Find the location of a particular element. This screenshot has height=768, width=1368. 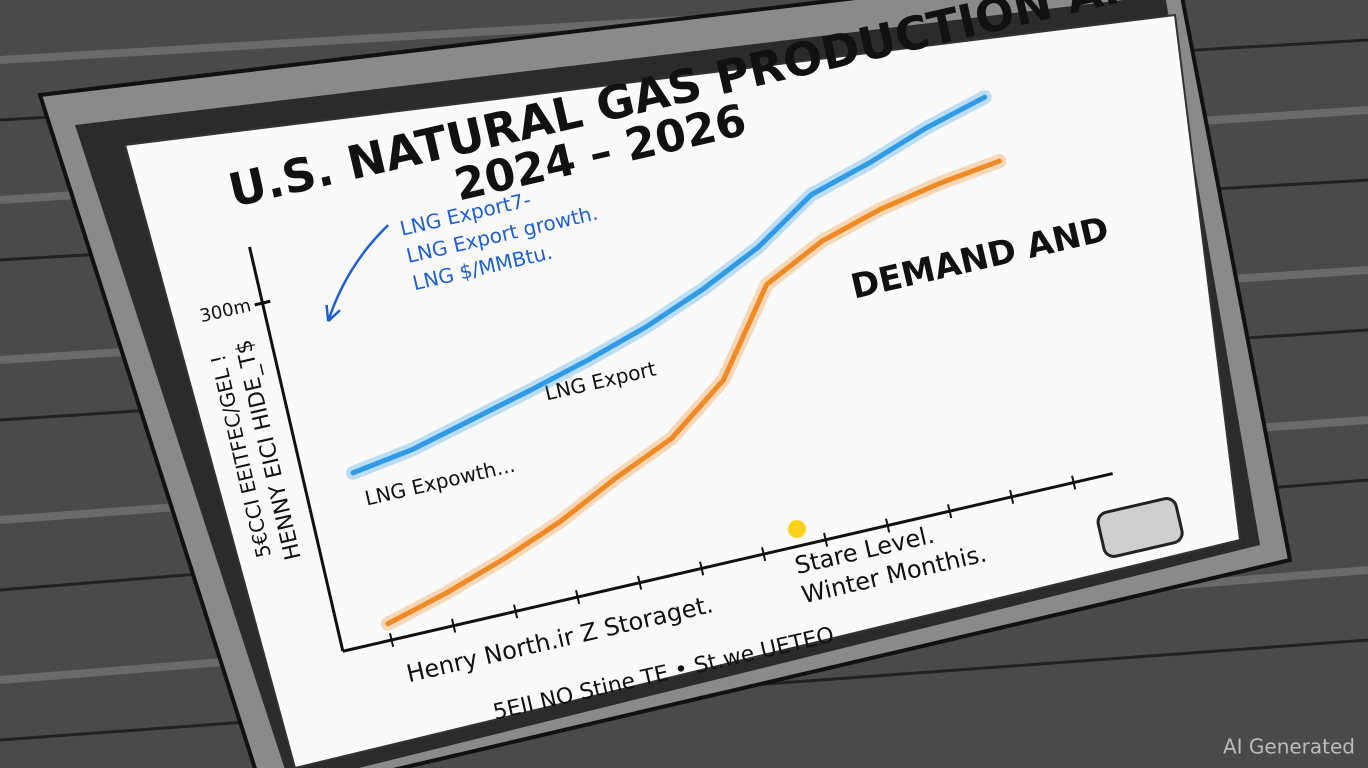

marker-dot is located at coordinates (796, 528).